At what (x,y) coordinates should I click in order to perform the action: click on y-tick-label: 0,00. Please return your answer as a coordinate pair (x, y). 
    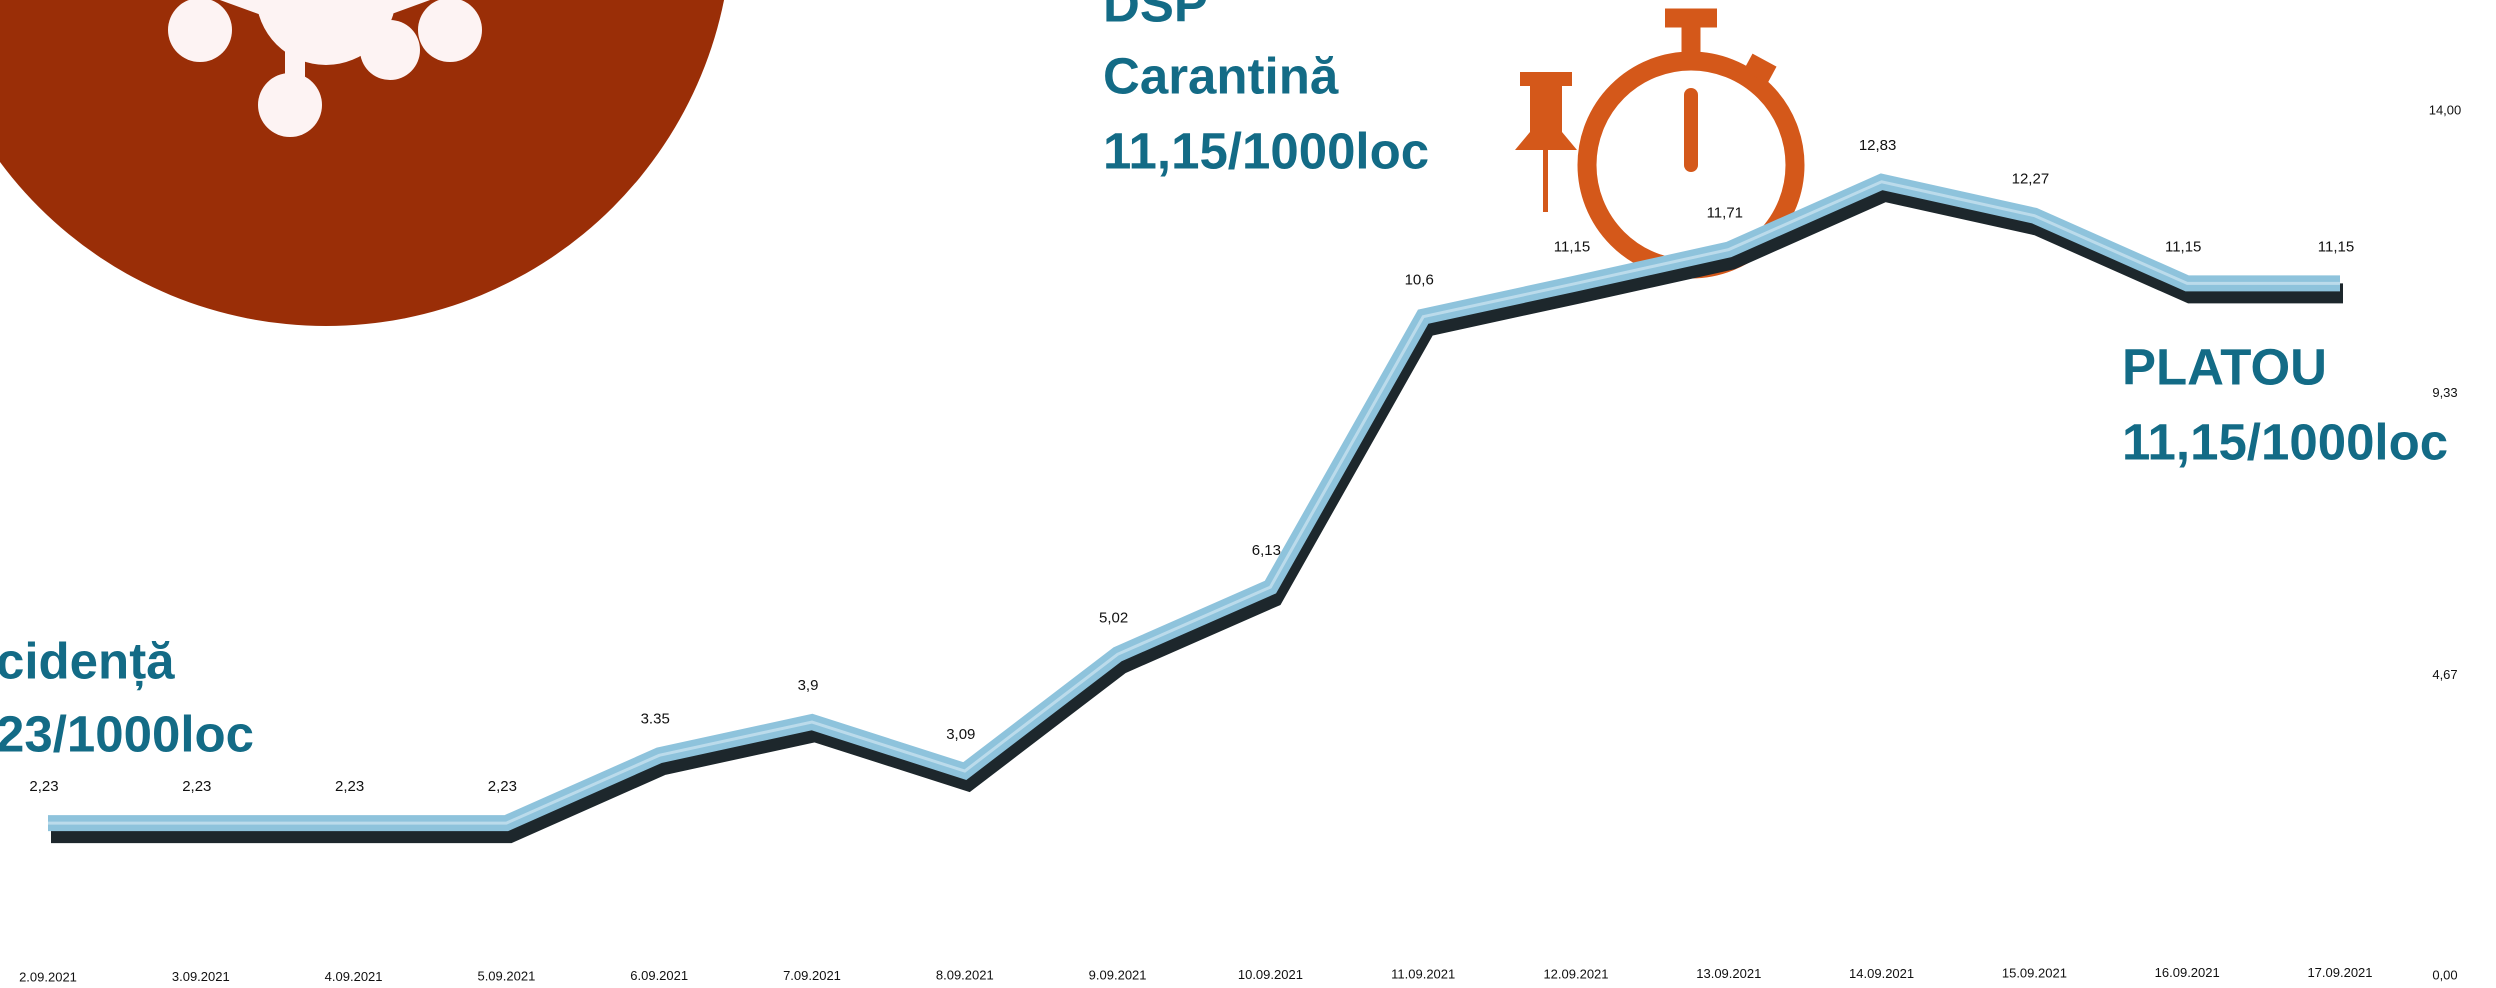
    Looking at the image, I should click on (2444, 974).